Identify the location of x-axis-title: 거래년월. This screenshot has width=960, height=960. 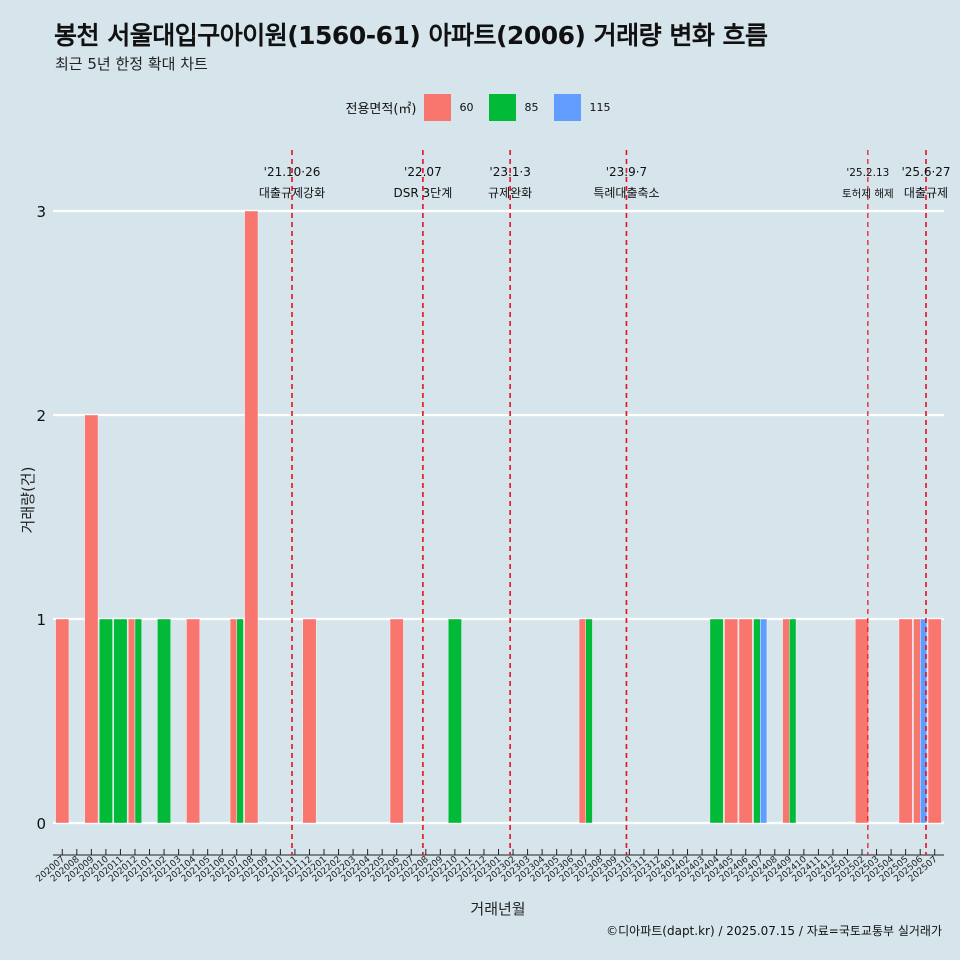
(497, 909).